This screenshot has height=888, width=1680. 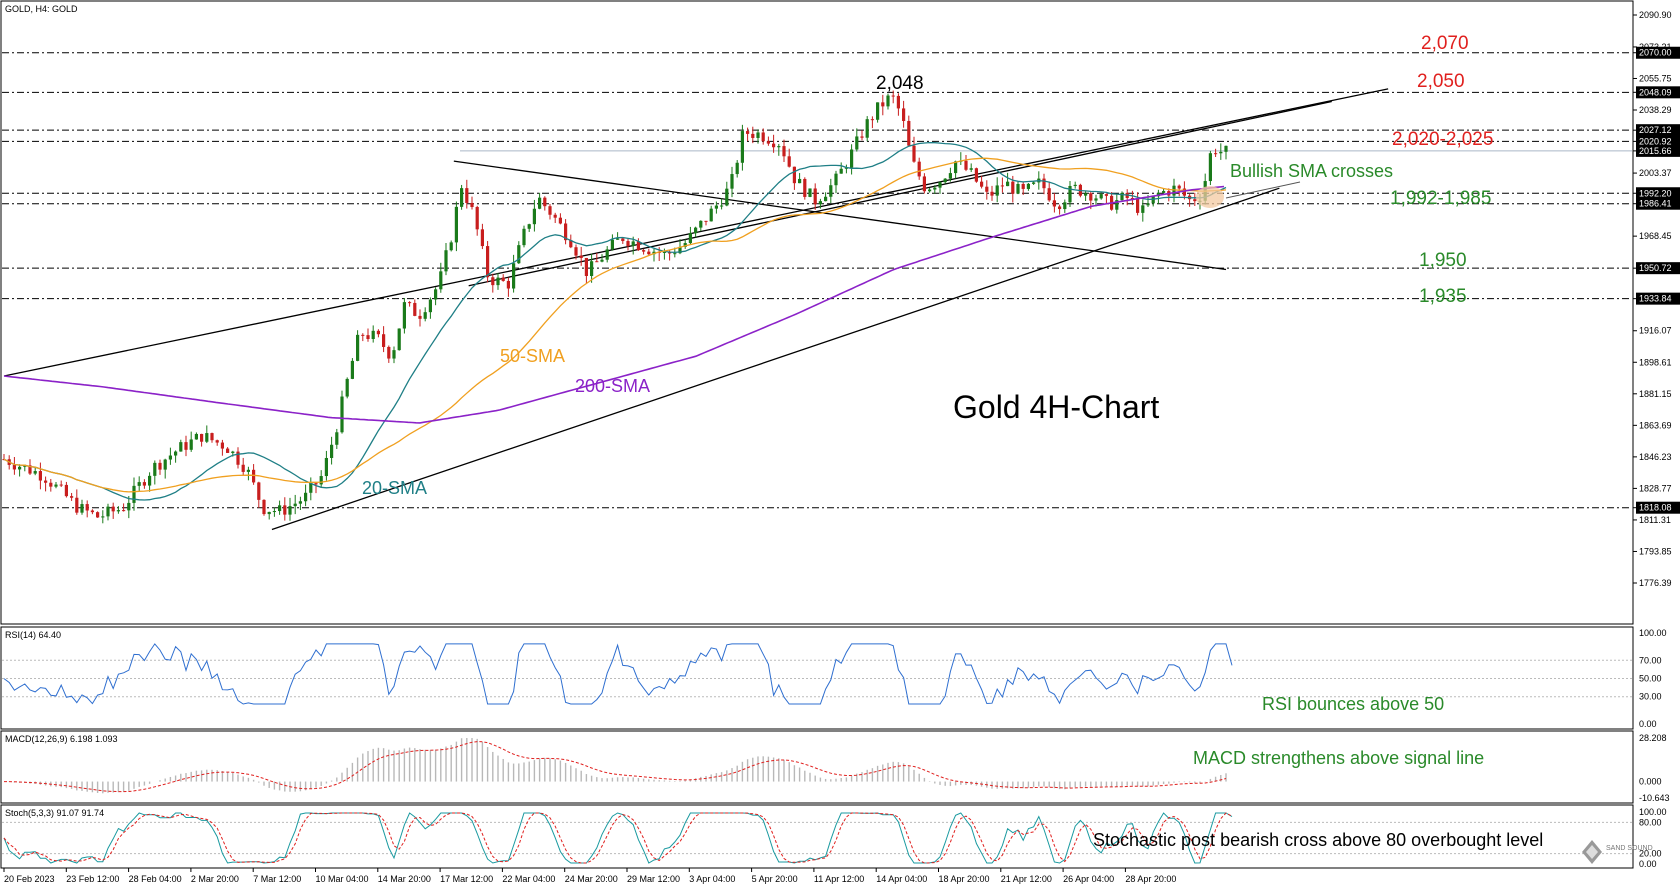 What do you see at coordinates (1655, 583) in the screenshot?
I see `price-tick-label: 1776.39` at bounding box center [1655, 583].